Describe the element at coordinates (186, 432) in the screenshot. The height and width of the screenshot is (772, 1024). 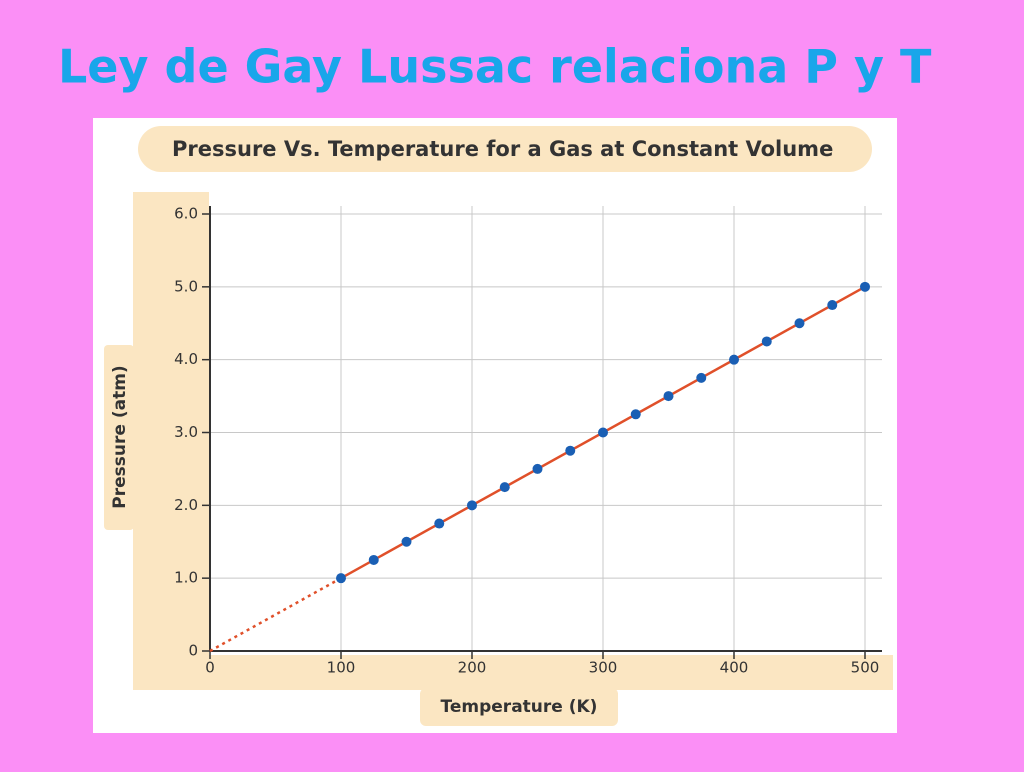
I see `y-tick-label: 3.0` at that location.